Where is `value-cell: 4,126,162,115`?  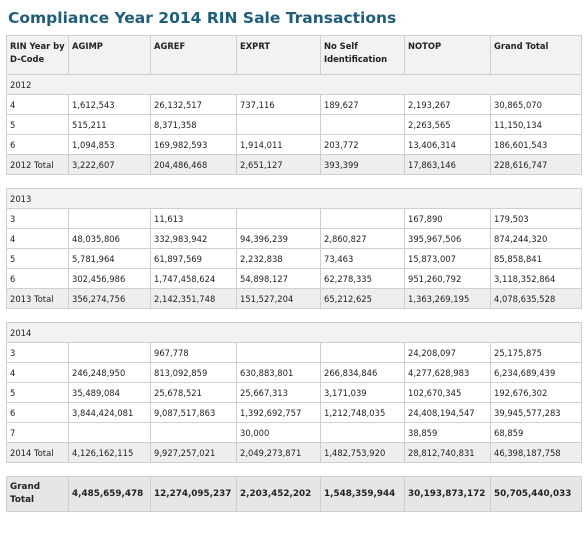 value-cell: 4,126,162,115 is located at coordinates (109, 452).